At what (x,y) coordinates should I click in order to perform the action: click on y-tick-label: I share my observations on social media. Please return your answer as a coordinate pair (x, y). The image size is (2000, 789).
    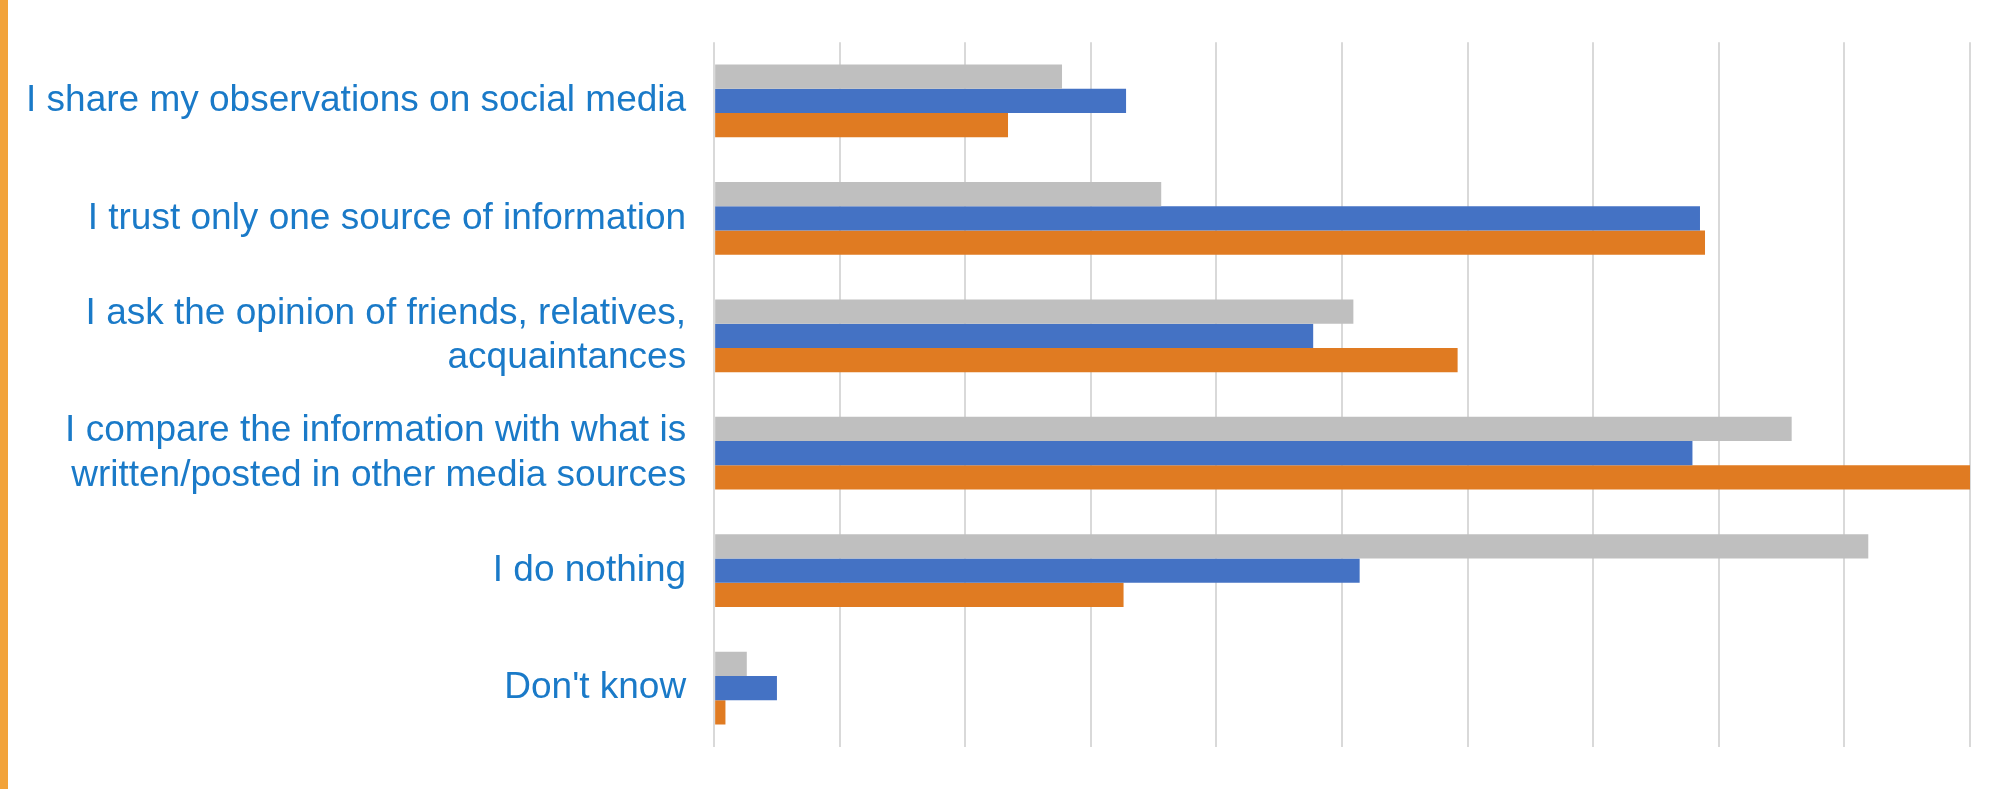
    Looking at the image, I should click on (356, 99).